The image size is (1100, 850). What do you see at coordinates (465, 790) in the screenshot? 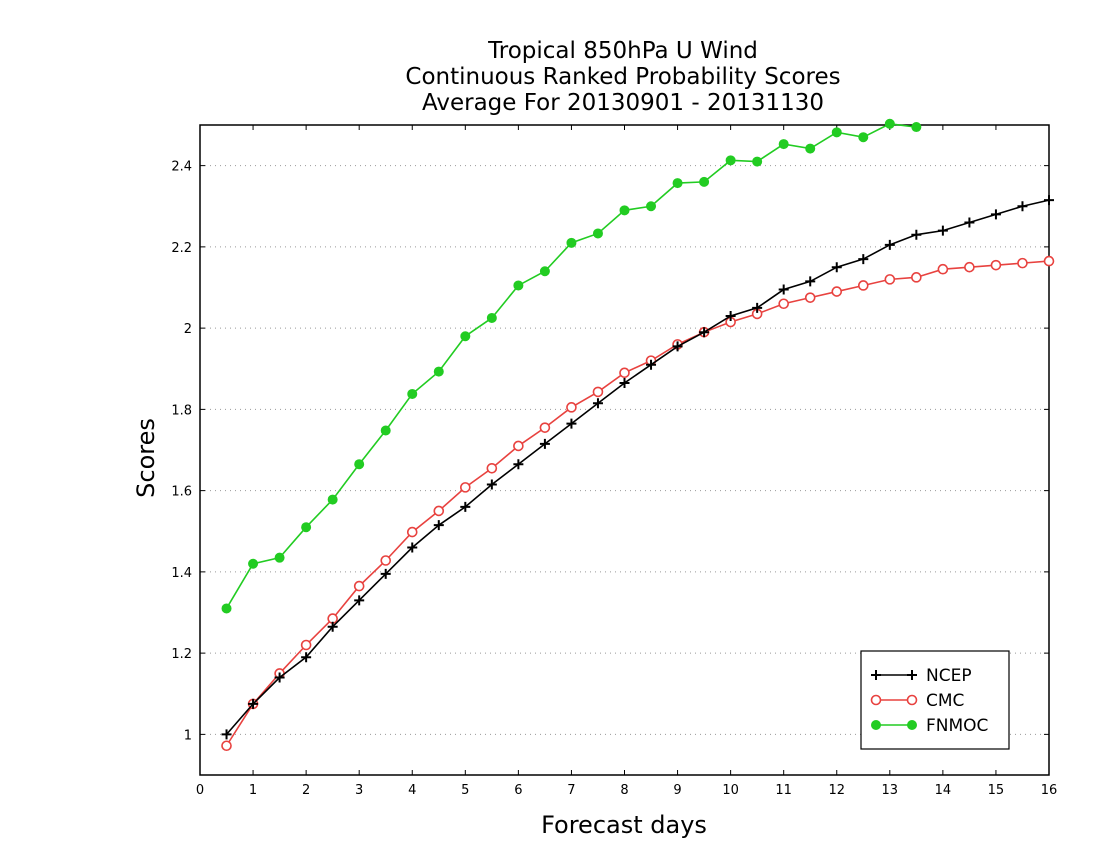
I see `x-tick-label: 5` at bounding box center [465, 790].